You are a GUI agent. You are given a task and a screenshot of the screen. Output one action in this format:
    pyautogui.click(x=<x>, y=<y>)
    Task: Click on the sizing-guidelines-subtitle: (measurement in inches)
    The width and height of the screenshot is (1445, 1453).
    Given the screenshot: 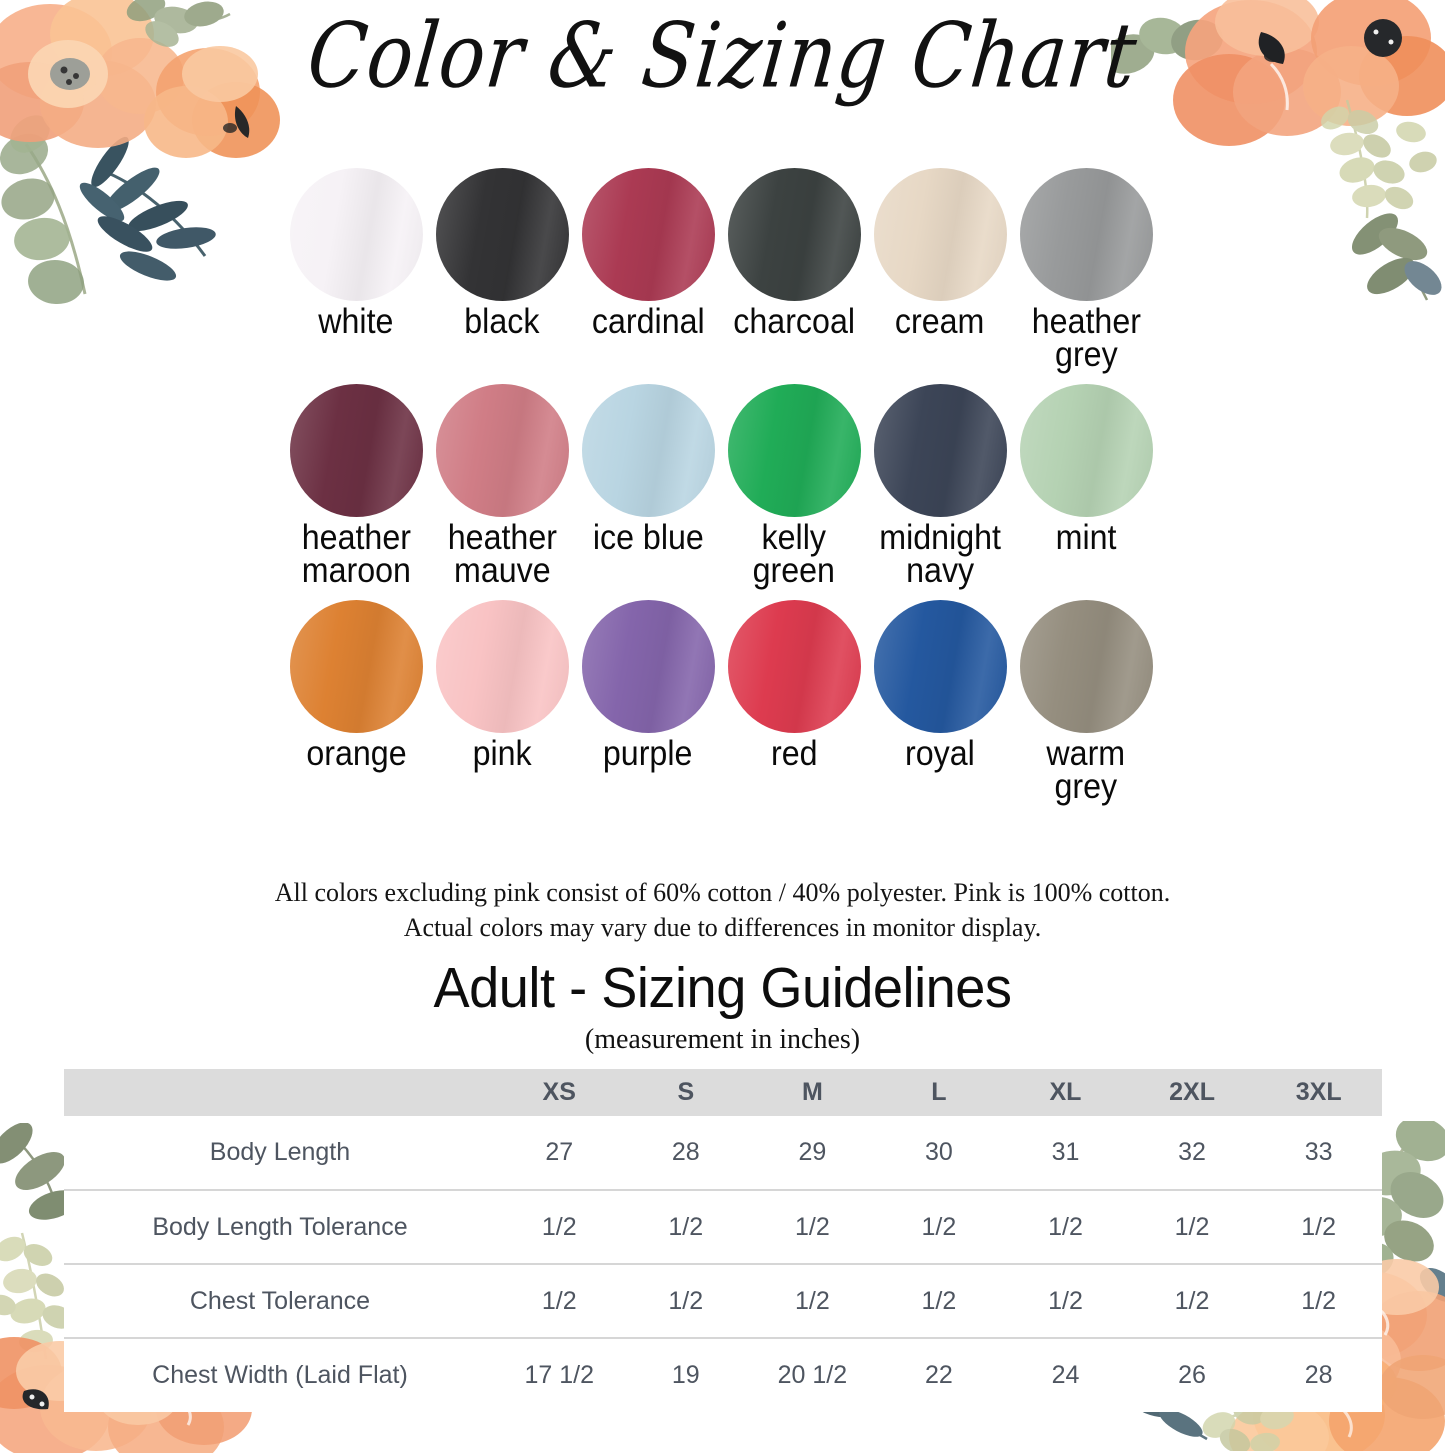 What is the action you would take?
    pyautogui.click(x=722, y=1039)
    